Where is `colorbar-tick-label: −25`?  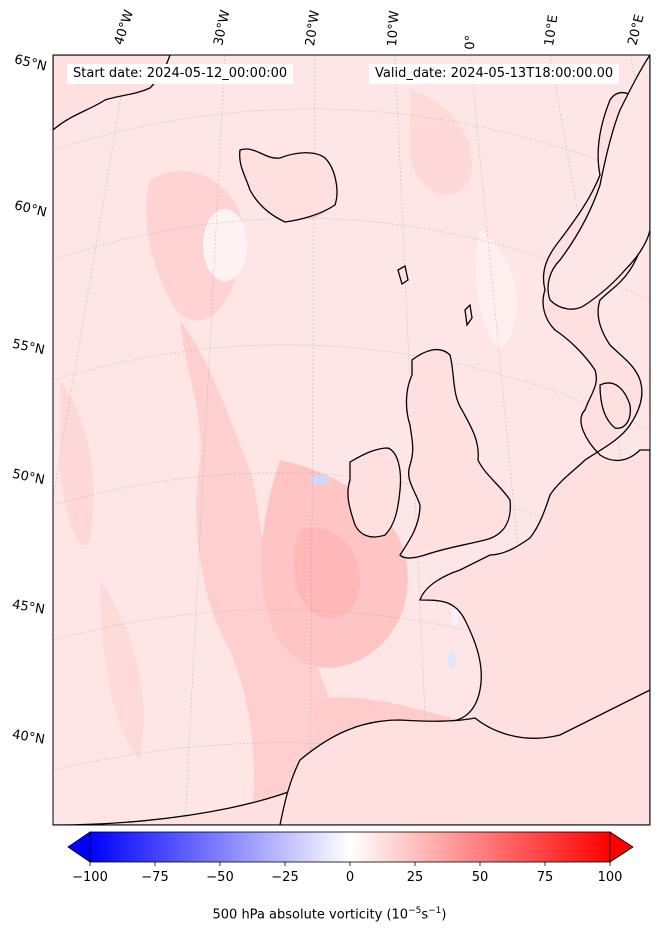 colorbar-tick-label: −25 is located at coordinates (285, 877).